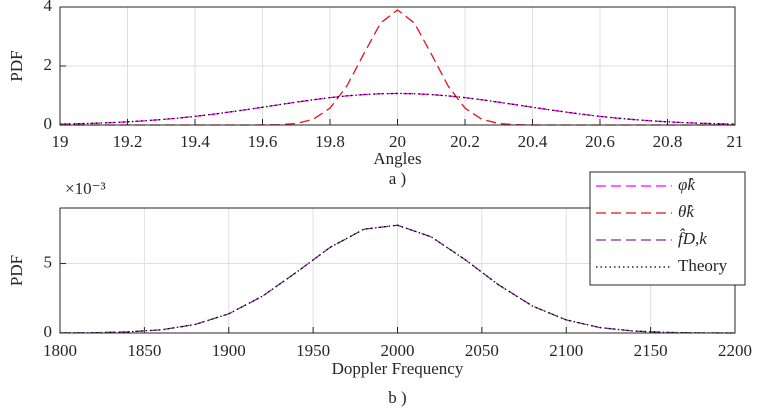  I want to click on x-tick-label: 20.2, so click(465, 141).